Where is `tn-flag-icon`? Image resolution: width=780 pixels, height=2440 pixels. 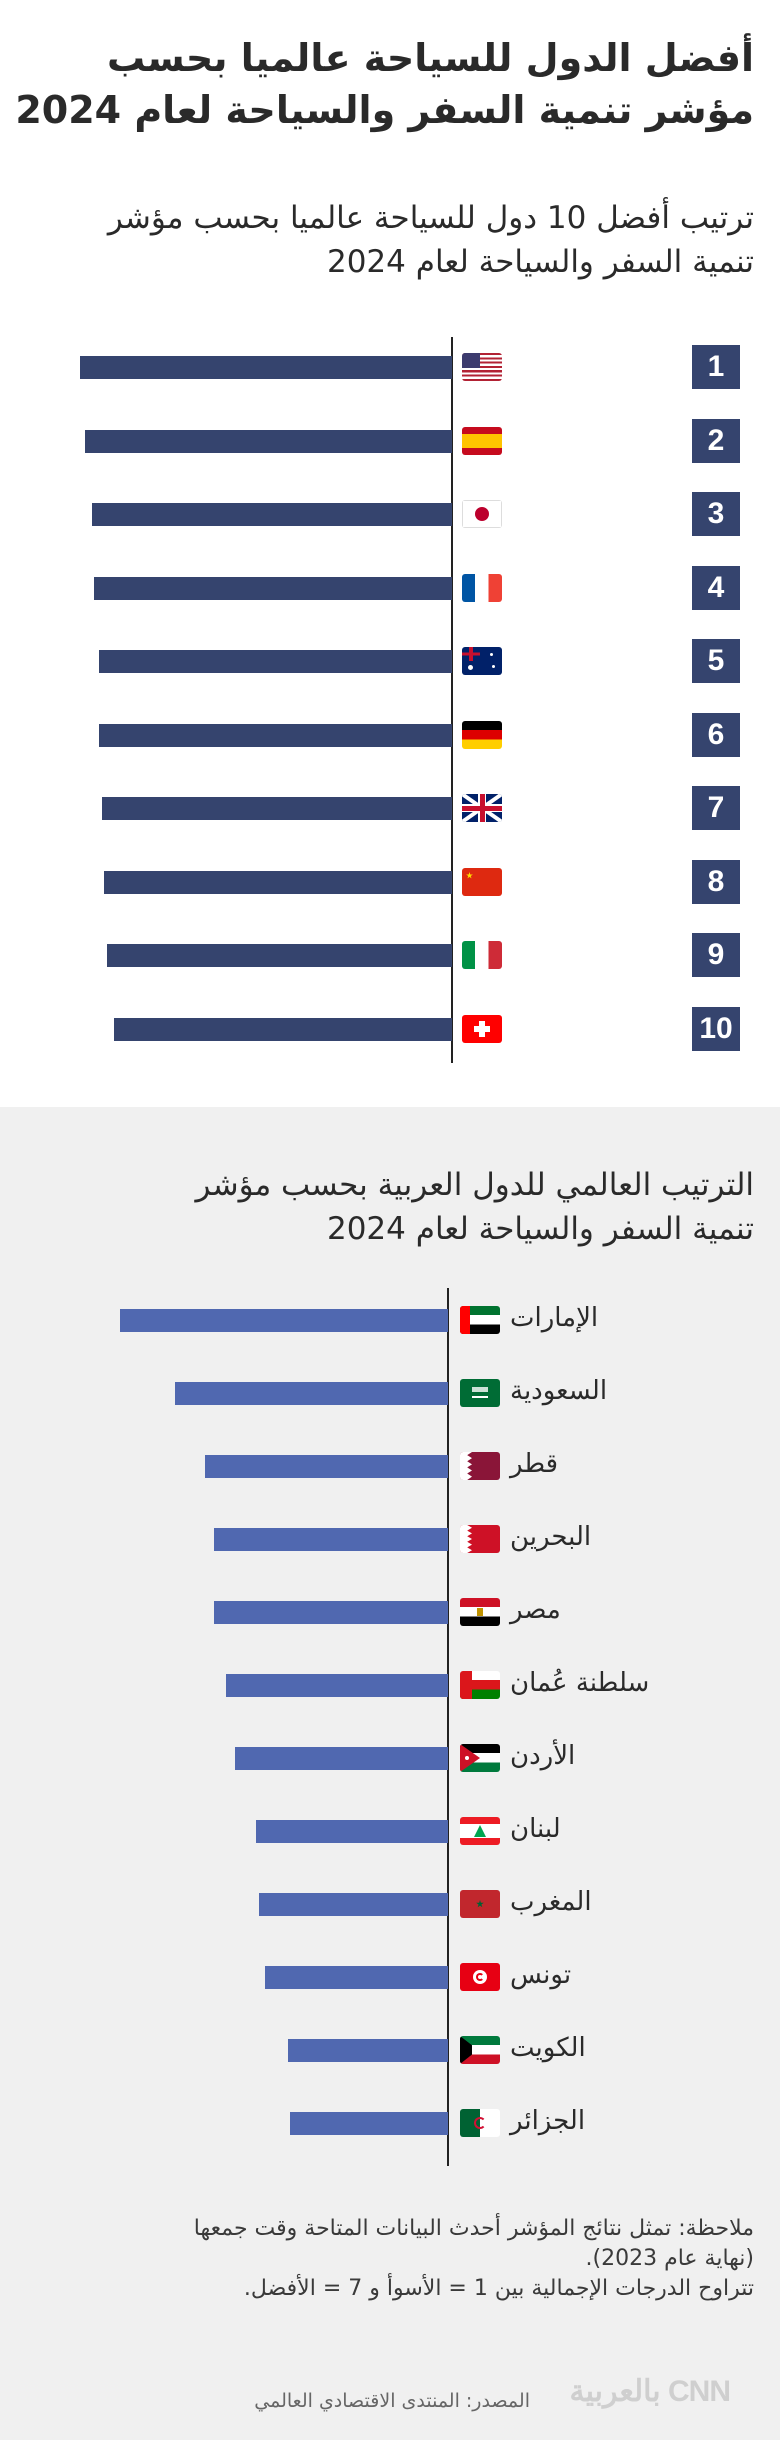 tn-flag-icon is located at coordinates (480, 1977).